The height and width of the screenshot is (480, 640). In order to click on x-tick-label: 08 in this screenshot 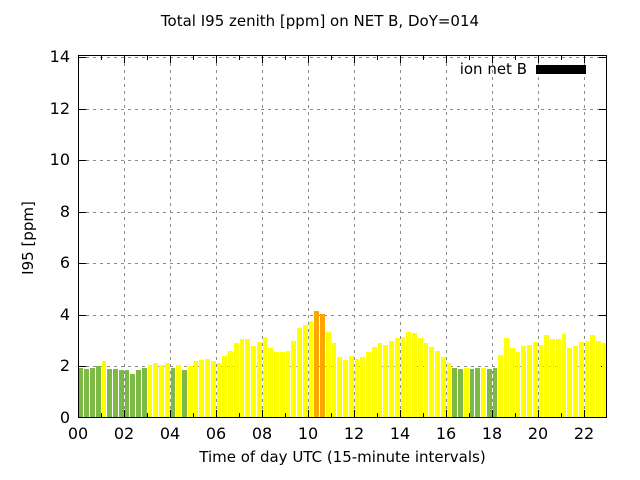, I will do `click(262, 433)`.